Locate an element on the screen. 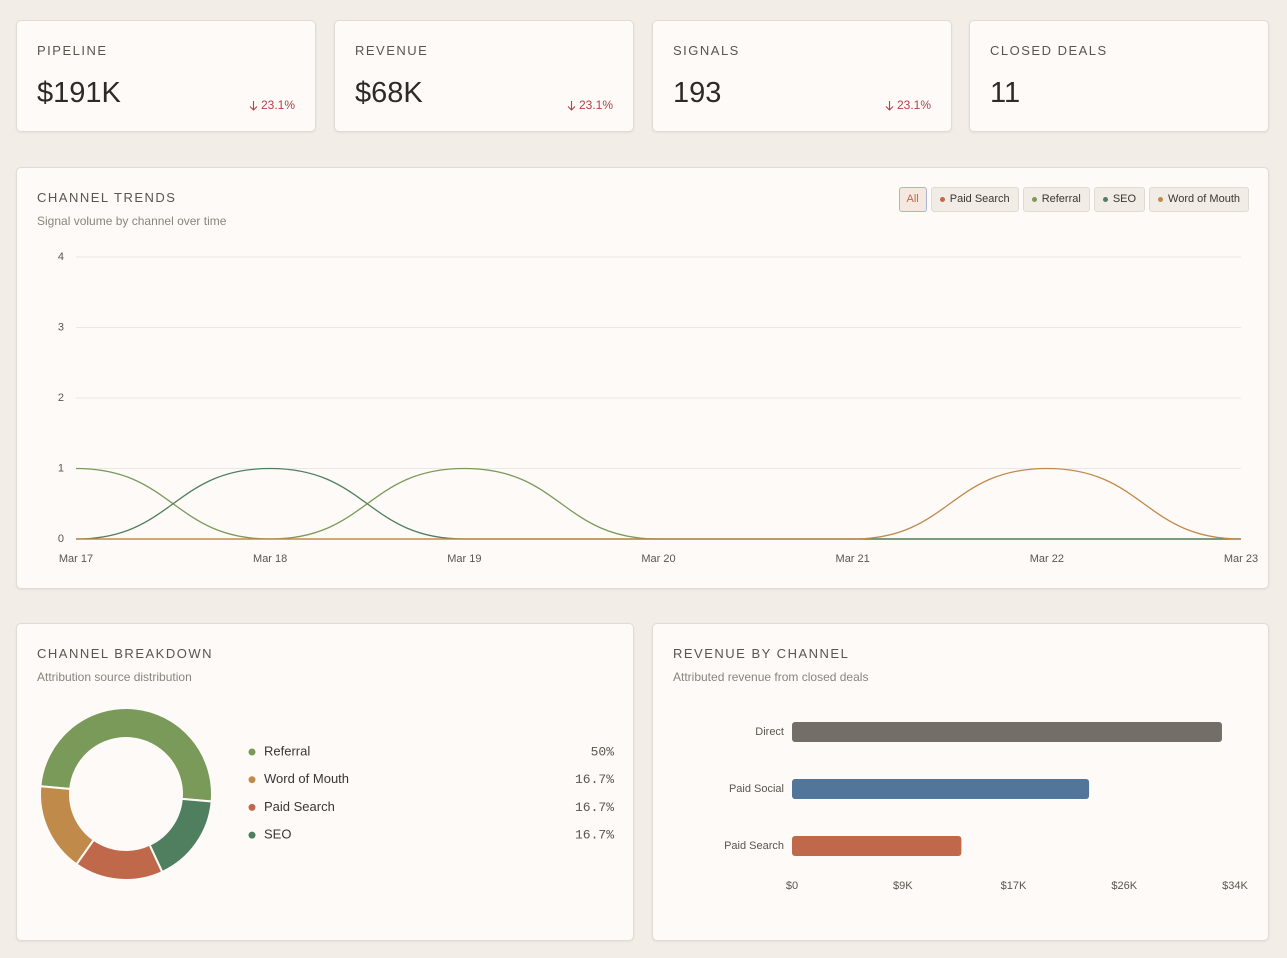 This screenshot has height=958, width=1287. card-subtitle: Attribution source distribution is located at coordinates (114, 677).